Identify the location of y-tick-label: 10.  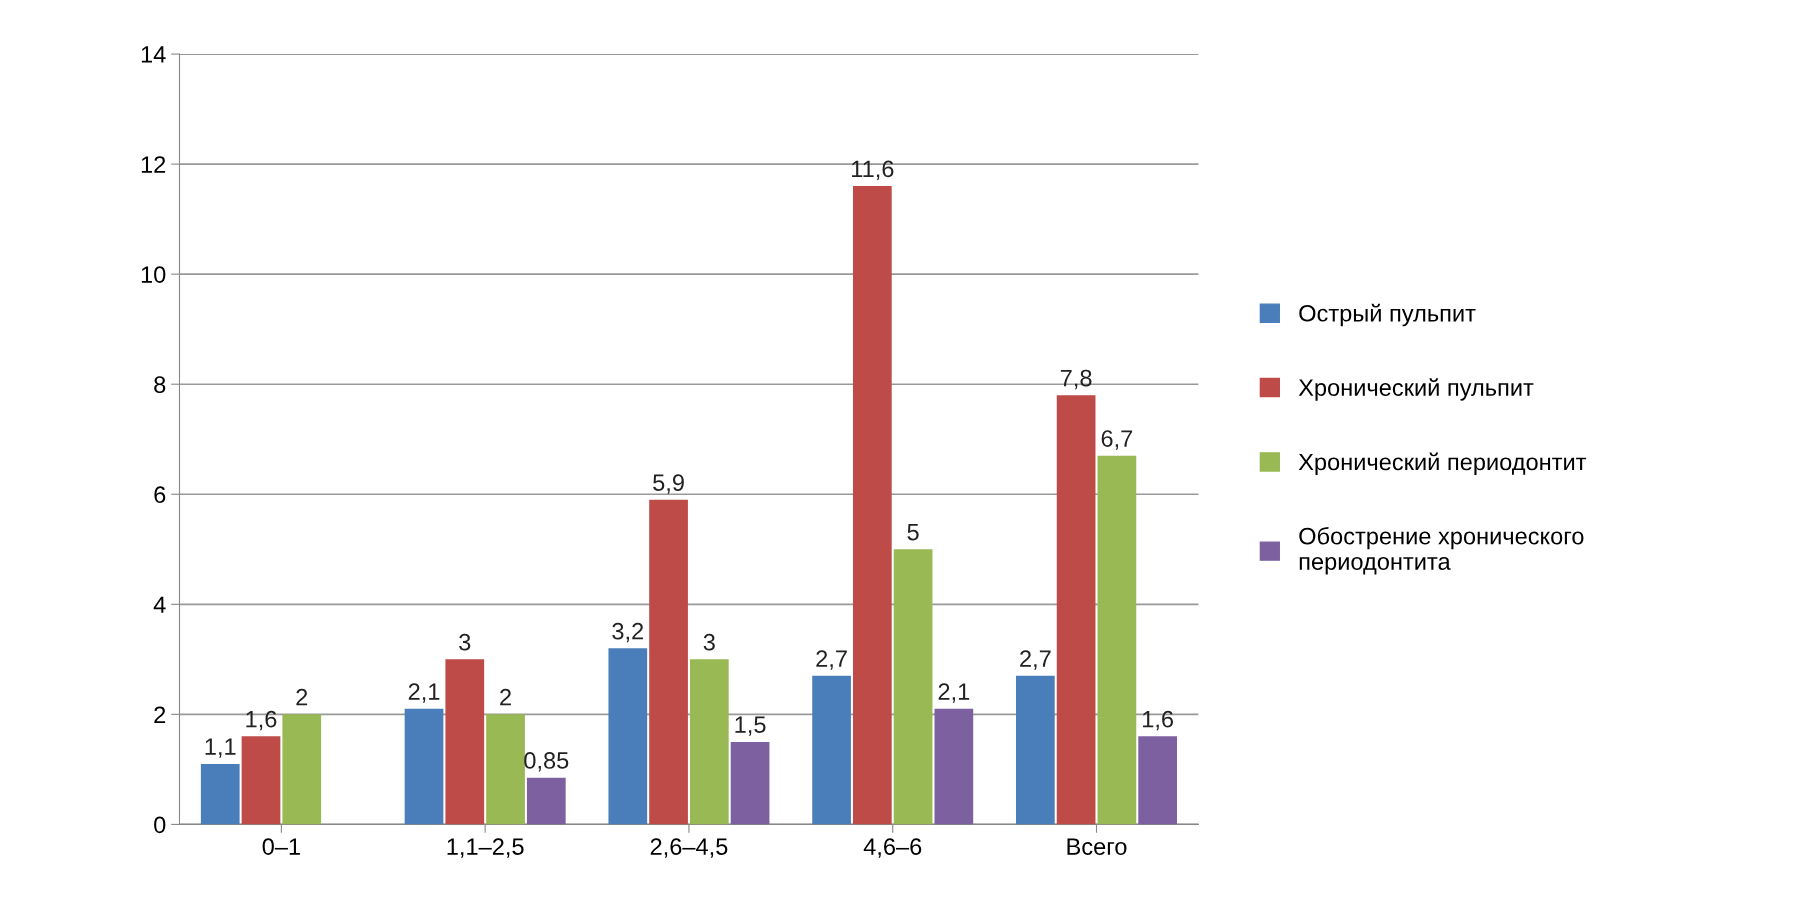
(153, 274).